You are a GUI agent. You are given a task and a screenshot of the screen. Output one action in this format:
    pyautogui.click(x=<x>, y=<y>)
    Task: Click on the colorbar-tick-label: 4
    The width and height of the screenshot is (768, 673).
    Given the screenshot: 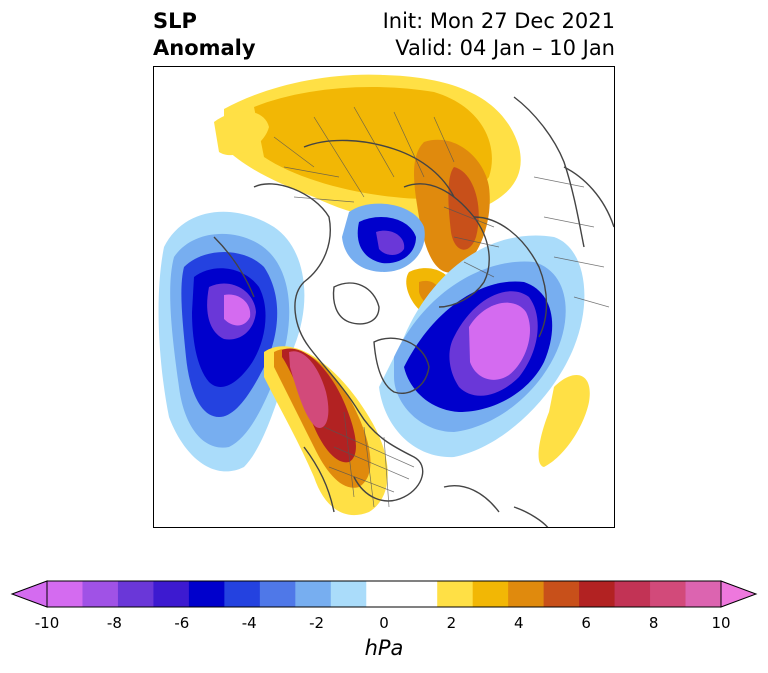 What is the action you would take?
    pyautogui.click(x=519, y=623)
    